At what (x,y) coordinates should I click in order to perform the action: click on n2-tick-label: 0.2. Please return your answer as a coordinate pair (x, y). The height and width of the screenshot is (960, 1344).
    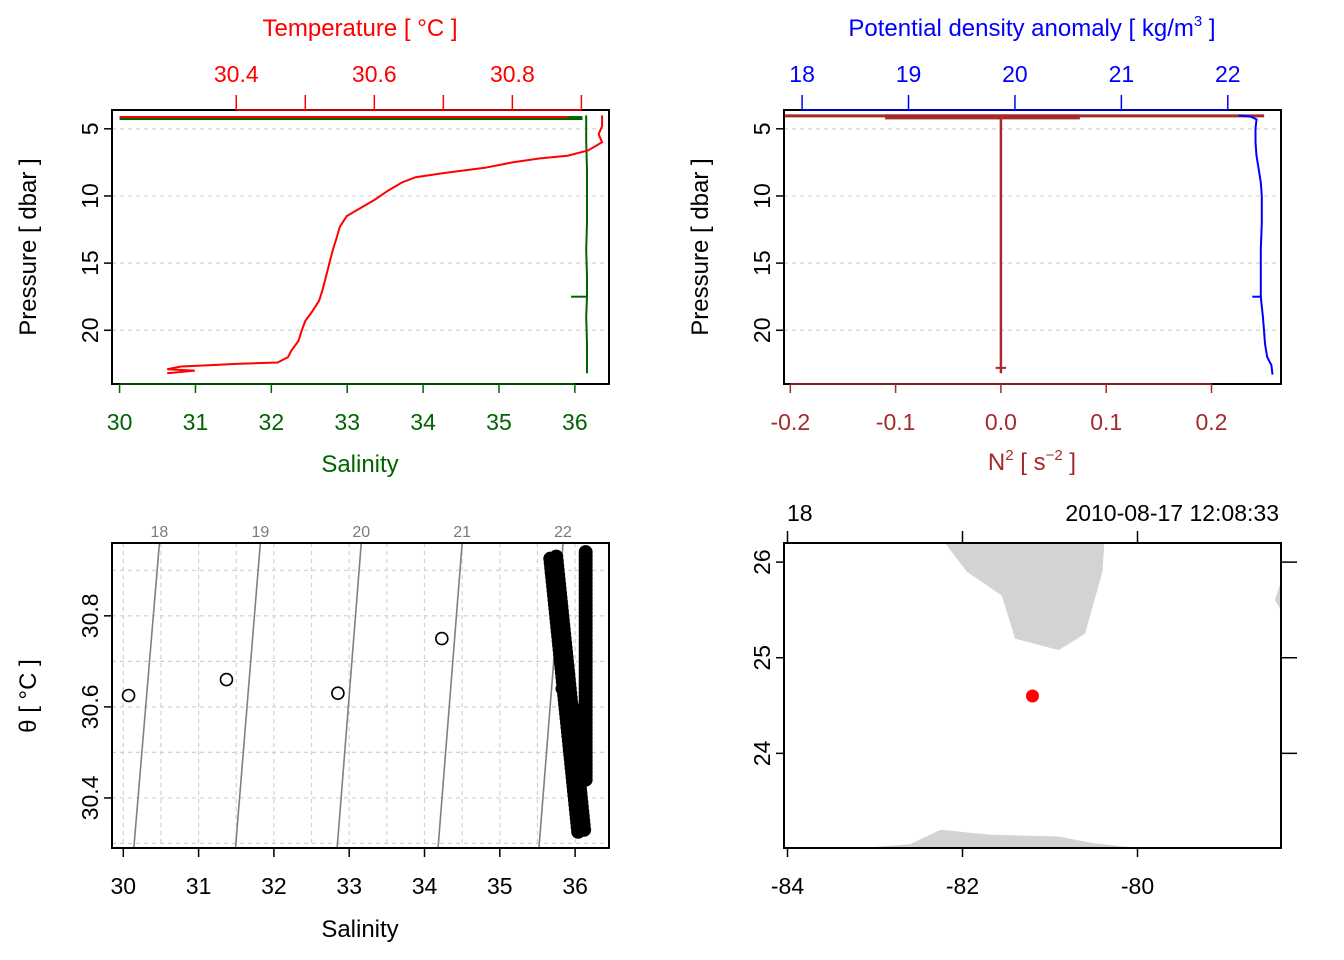
    Looking at the image, I should click on (1212, 422).